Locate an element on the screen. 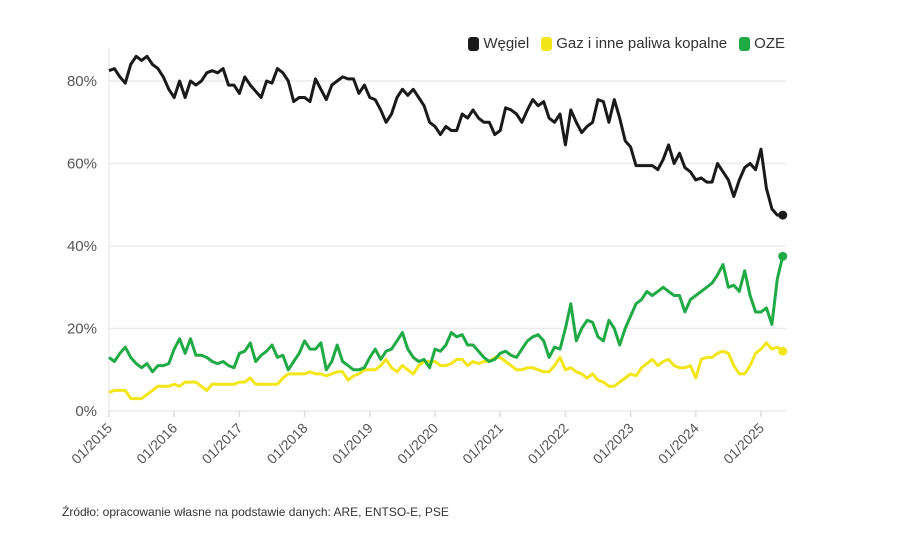 Image resolution: width=921 pixels, height=537 pixels. legend-label-wegiel: Węgiel is located at coordinates (506, 43).